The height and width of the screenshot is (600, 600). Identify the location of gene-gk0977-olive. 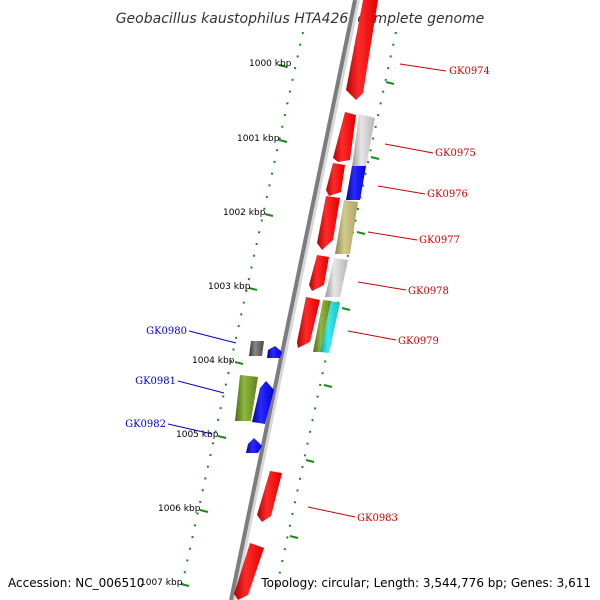
(346, 227).